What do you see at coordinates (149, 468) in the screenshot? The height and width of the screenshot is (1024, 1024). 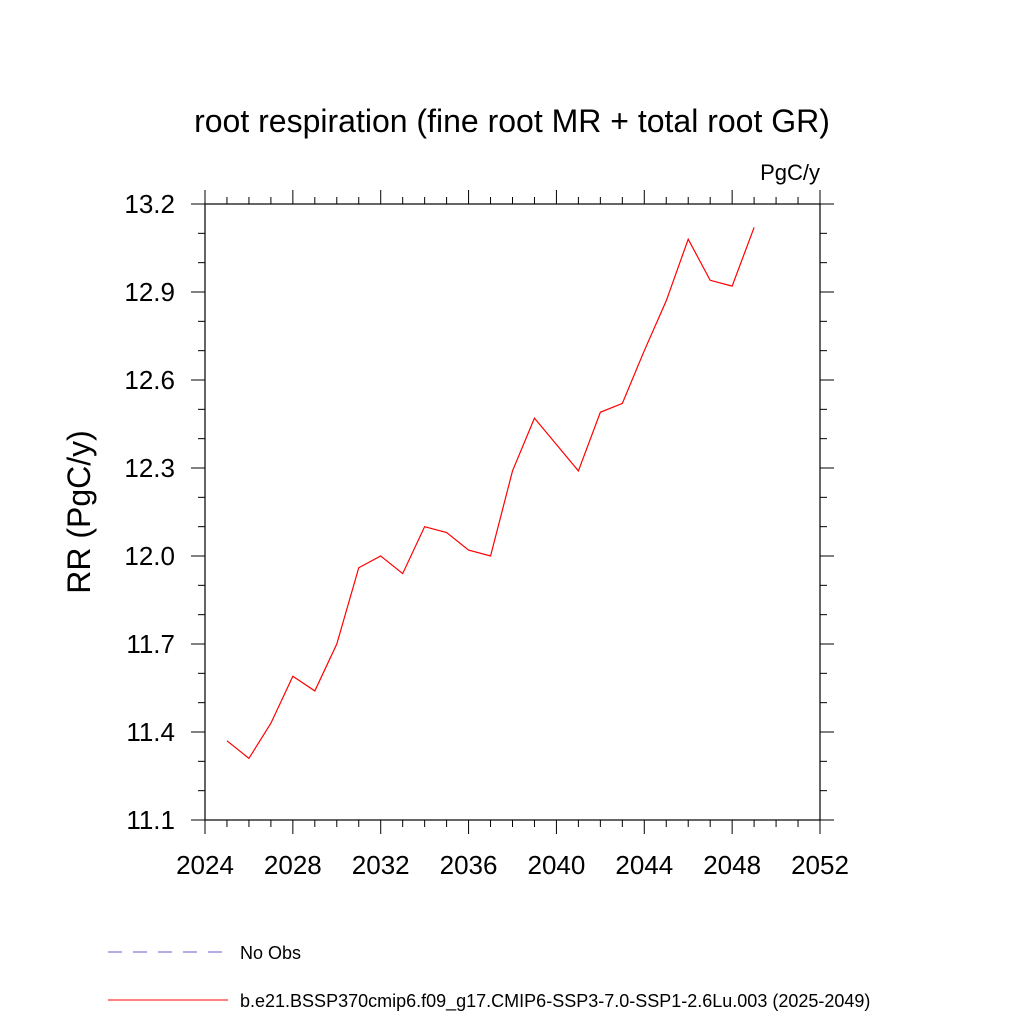 I see `y-tick-label: 12.3` at bounding box center [149, 468].